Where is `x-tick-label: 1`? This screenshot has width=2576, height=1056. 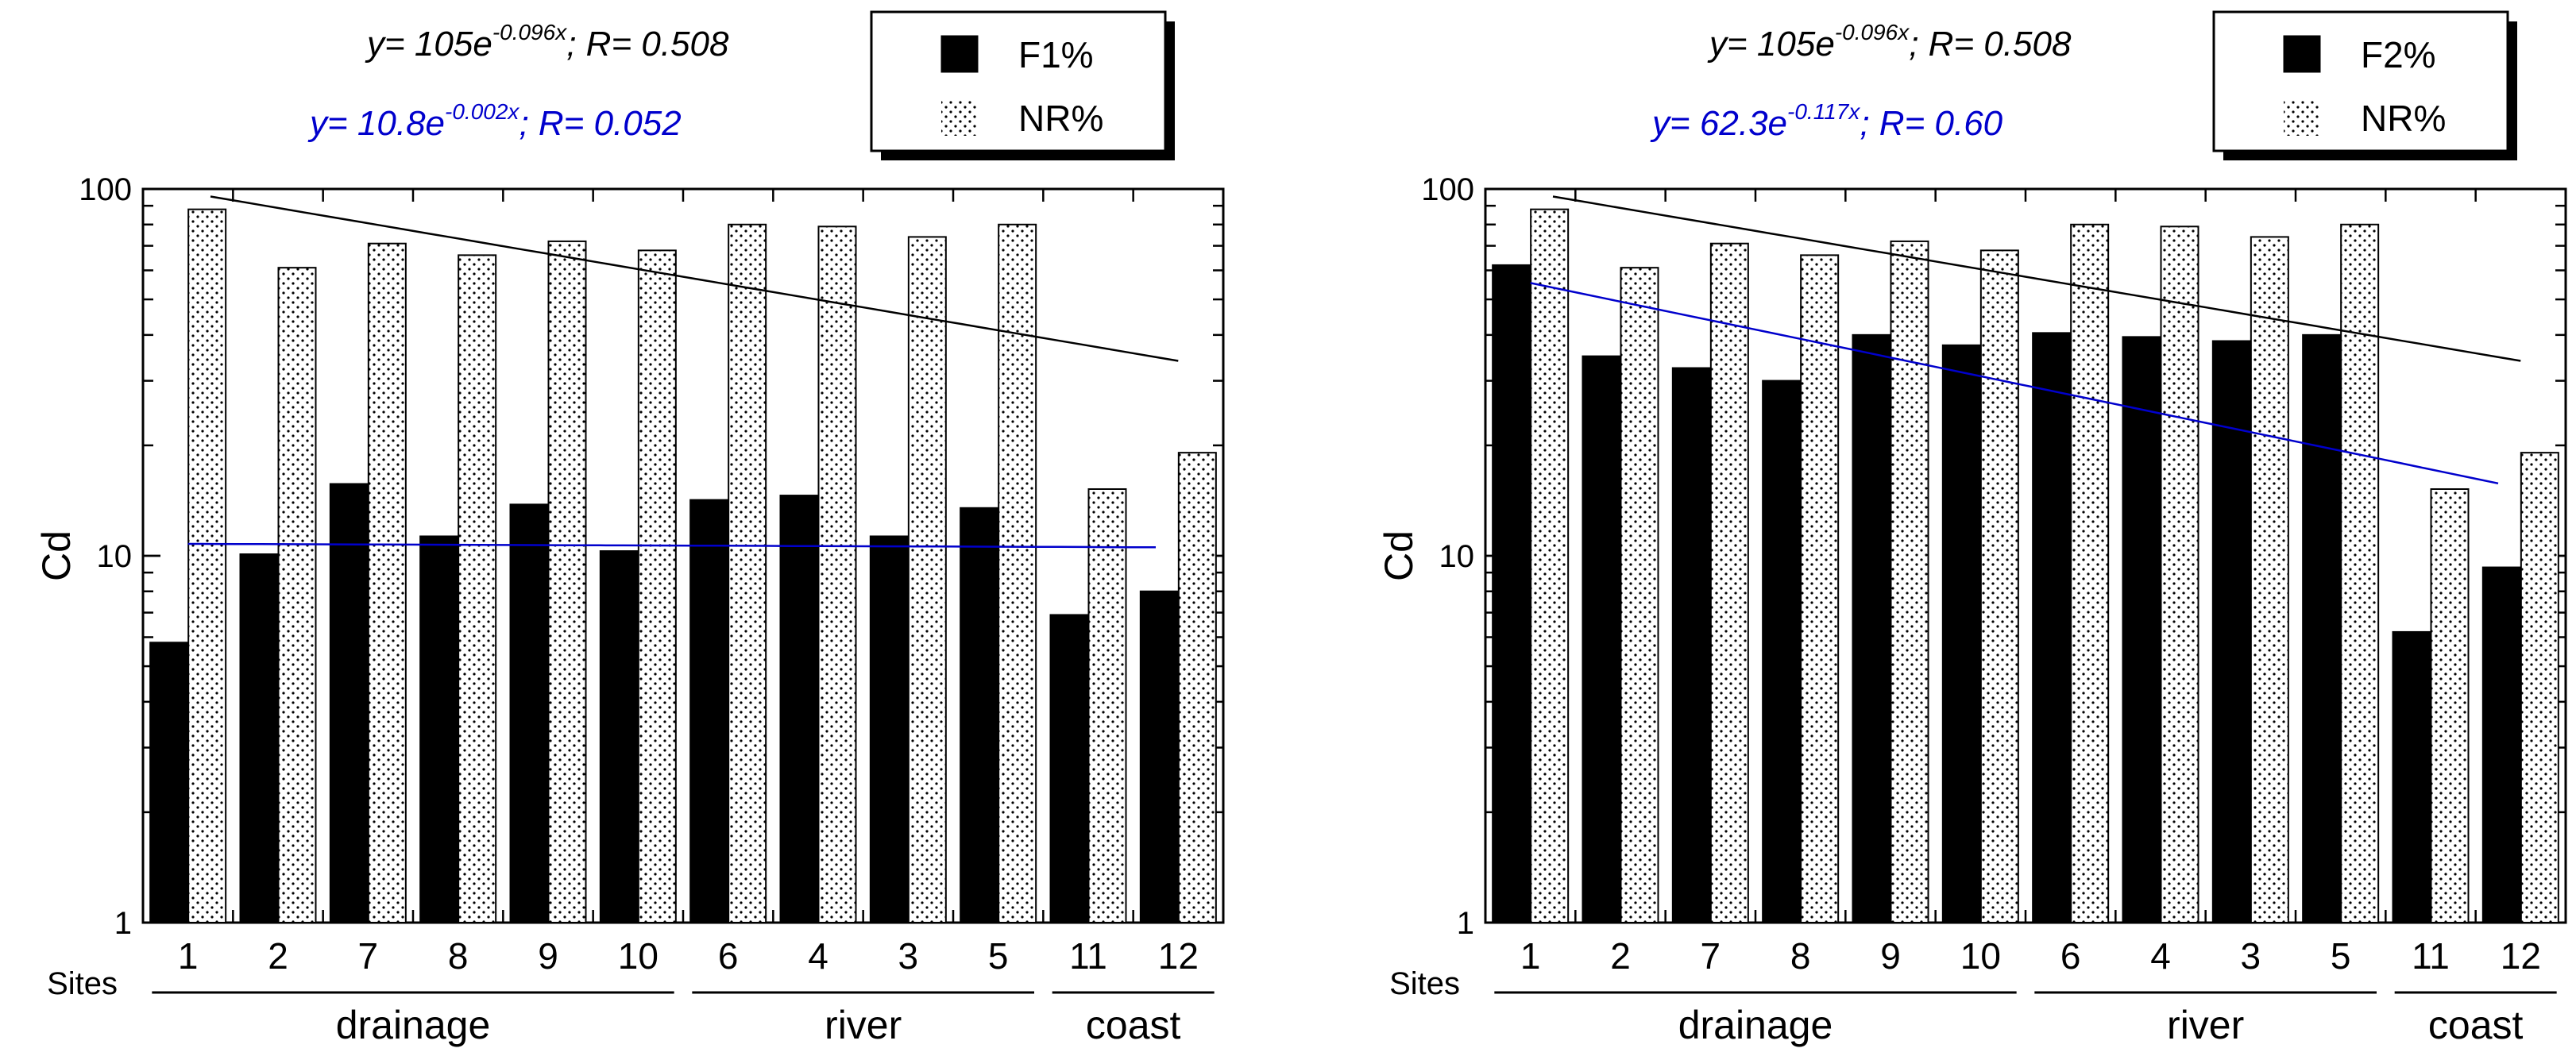 x-tick-label: 1 is located at coordinates (1530, 956).